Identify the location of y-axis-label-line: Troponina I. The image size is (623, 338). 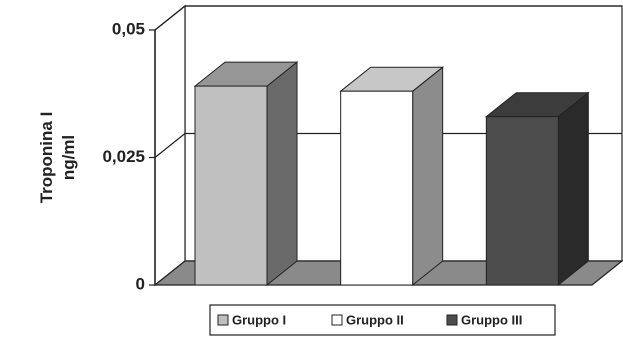
(46, 158).